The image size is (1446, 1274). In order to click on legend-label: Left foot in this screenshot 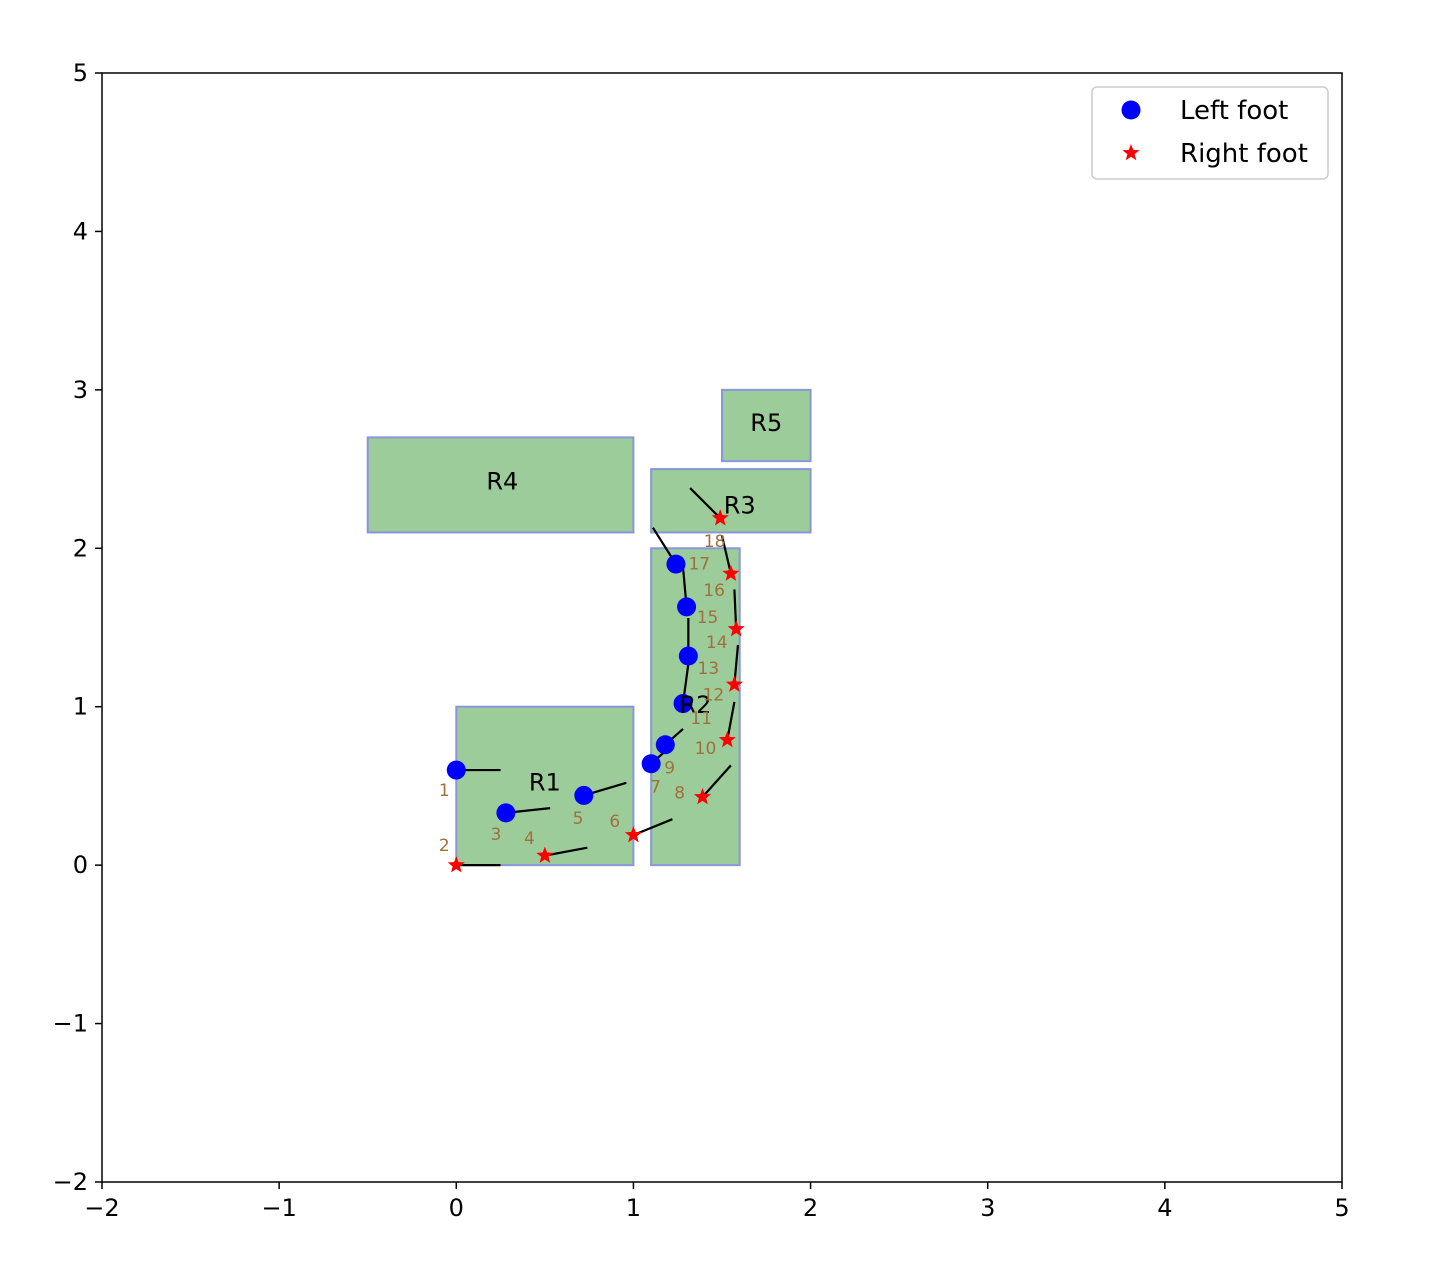, I will do `click(1234, 111)`.